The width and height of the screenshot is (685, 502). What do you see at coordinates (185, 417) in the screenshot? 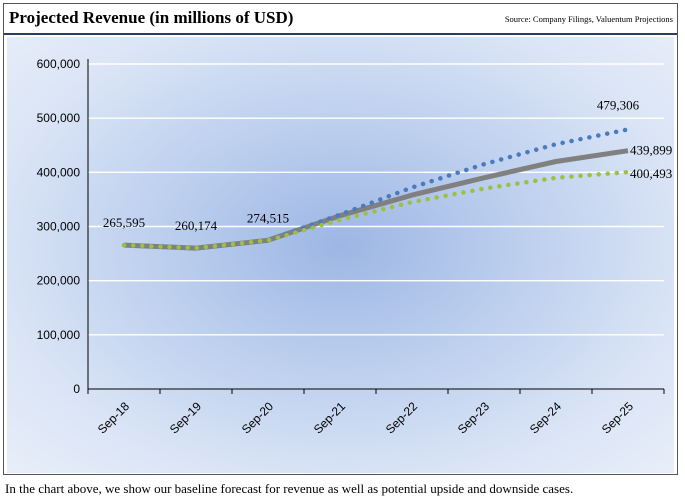
I see `x-tick-label: Sep-19` at bounding box center [185, 417].